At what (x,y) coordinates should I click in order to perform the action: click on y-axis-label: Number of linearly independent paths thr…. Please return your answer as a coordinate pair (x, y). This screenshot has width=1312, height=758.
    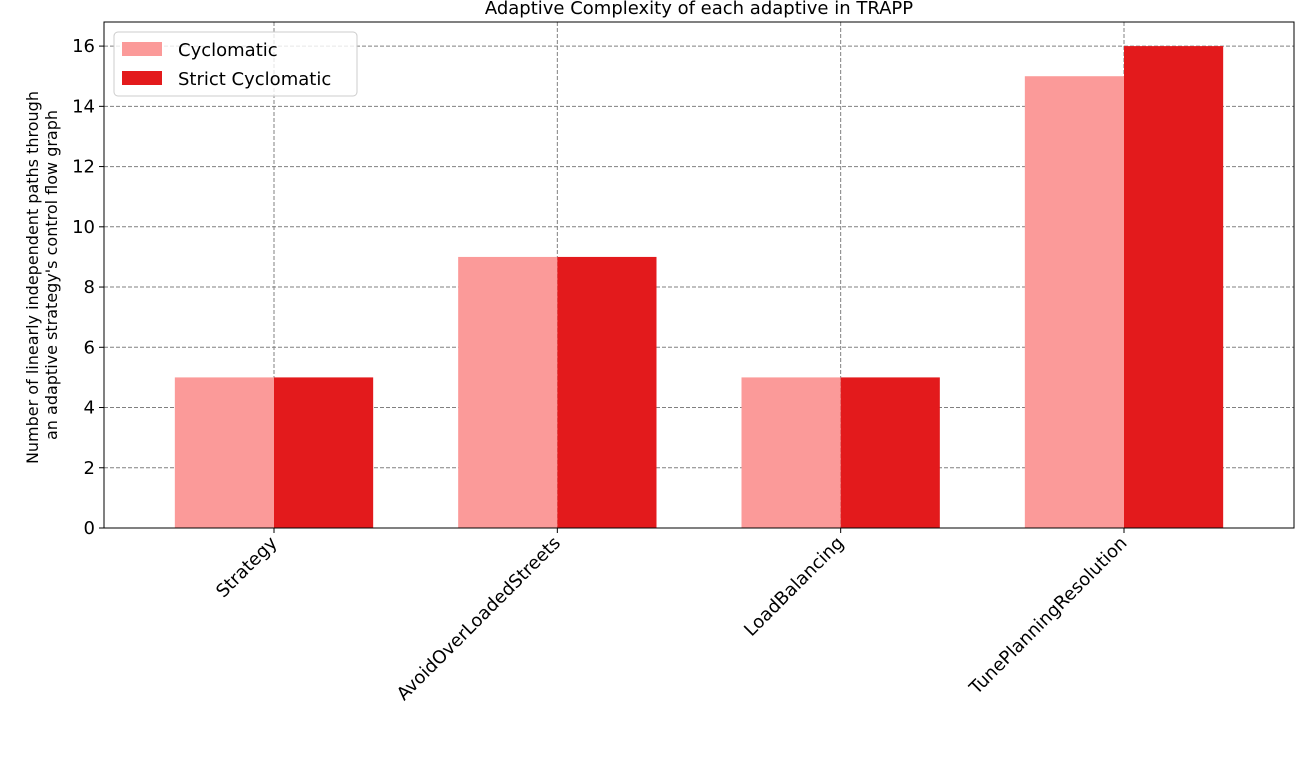
    Looking at the image, I should click on (42, 275).